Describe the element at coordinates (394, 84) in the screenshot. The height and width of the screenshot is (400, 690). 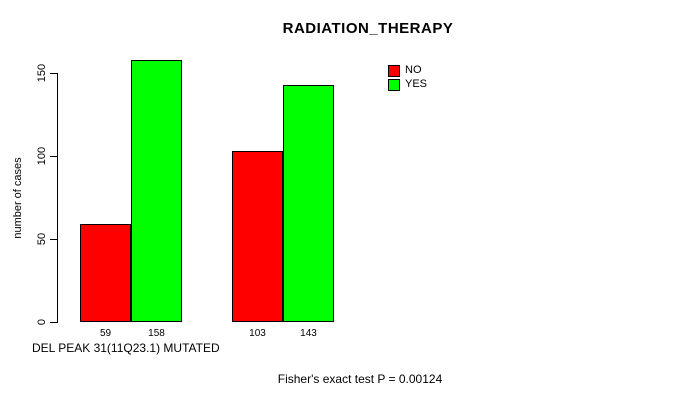
I see `legend-swatch-yes-icon` at that location.